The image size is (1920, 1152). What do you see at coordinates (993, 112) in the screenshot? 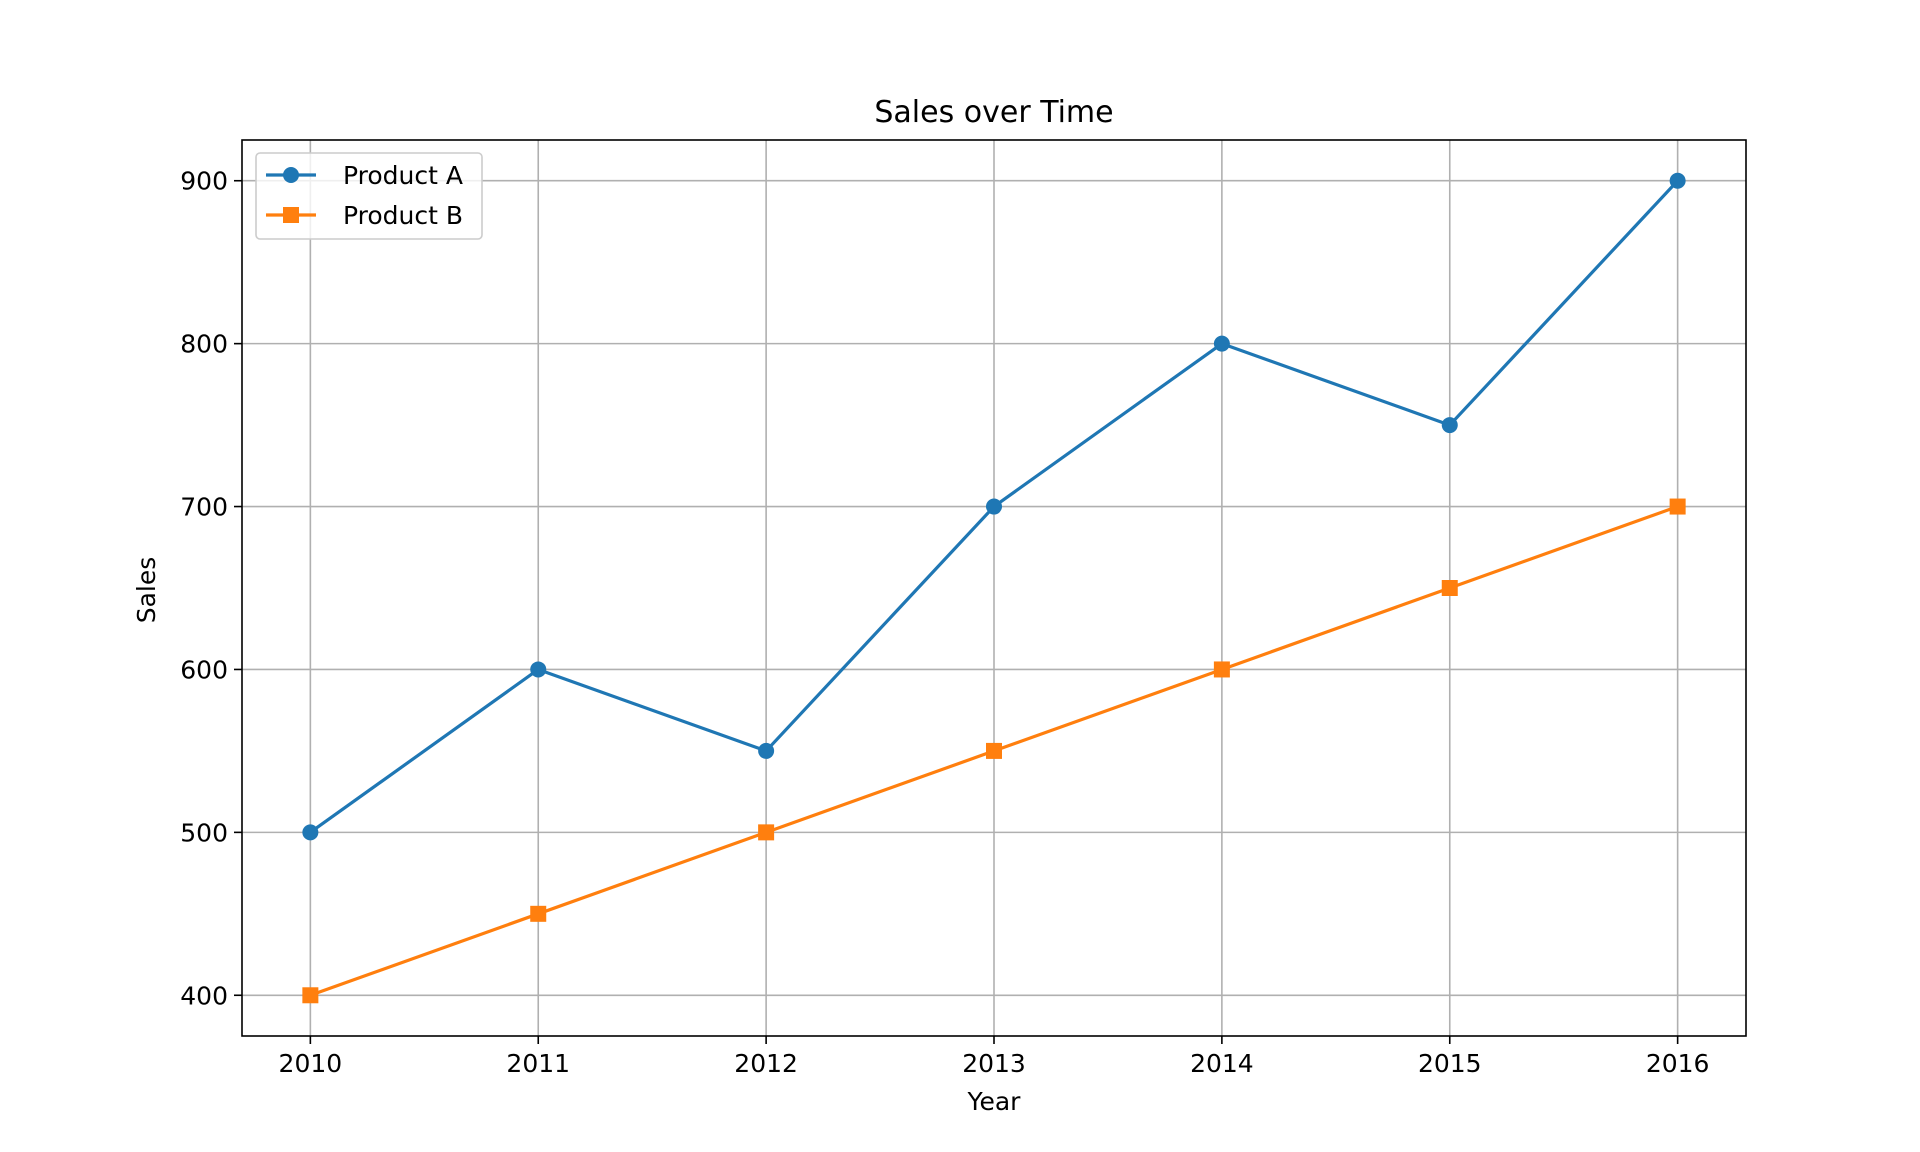
I see `chart-title: Sales over Time` at bounding box center [993, 112].